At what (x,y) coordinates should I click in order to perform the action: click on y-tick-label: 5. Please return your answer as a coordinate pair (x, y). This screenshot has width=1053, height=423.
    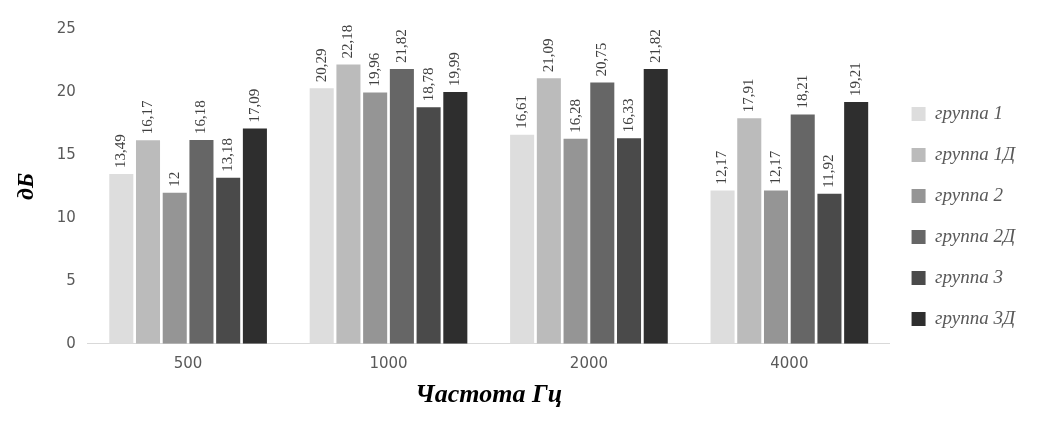
    Looking at the image, I should click on (71, 279).